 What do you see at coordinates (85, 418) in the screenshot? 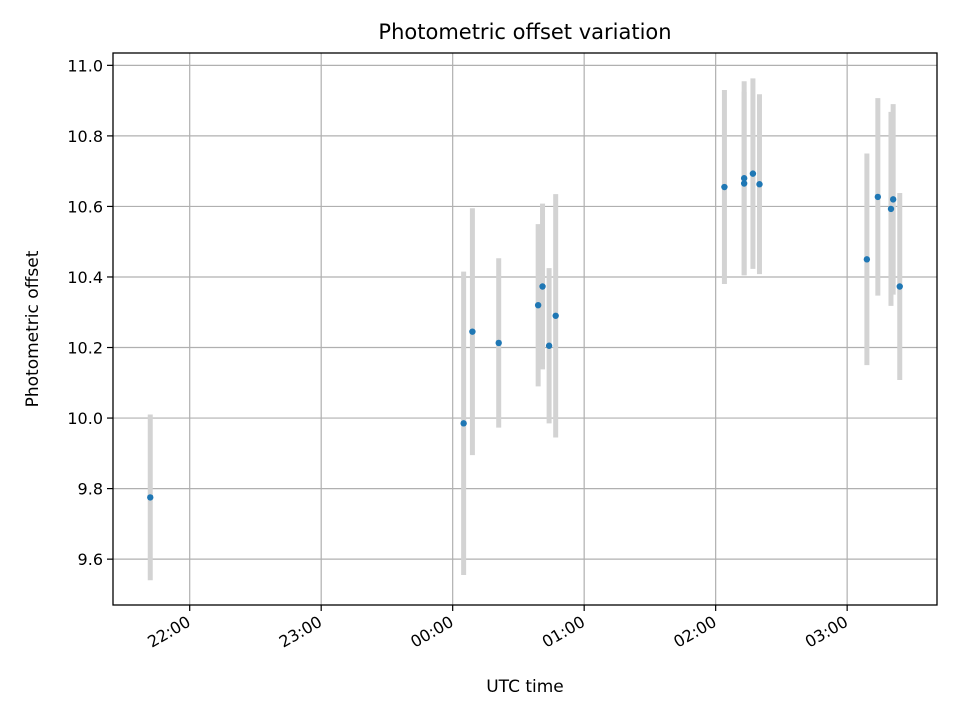
I see `y-tick-label: 10.0` at bounding box center [85, 418].